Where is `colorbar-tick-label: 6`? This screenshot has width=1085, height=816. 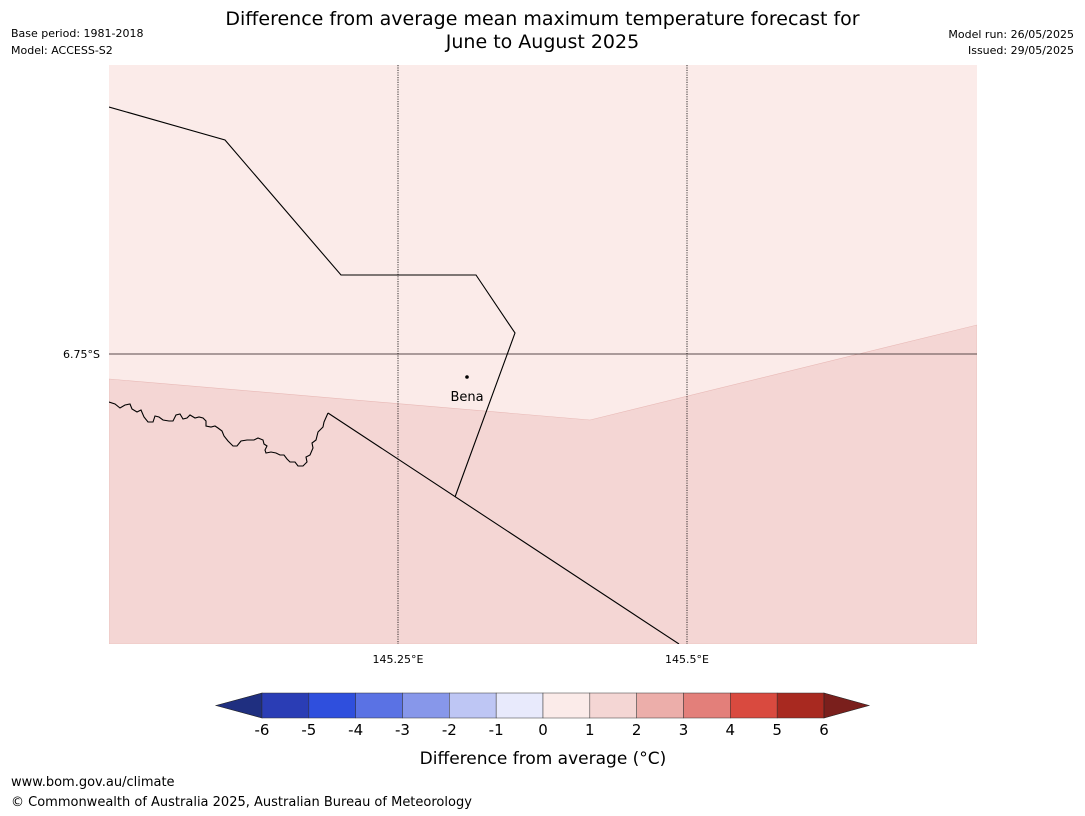 colorbar-tick-label: 6 is located at coordinates (824, 730).